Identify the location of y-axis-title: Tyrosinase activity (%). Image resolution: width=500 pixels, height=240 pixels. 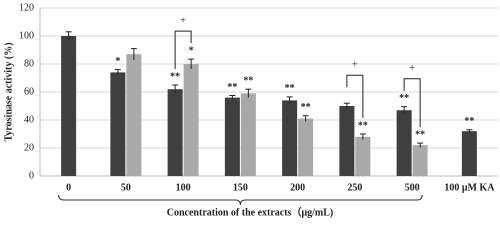
(8, 91).